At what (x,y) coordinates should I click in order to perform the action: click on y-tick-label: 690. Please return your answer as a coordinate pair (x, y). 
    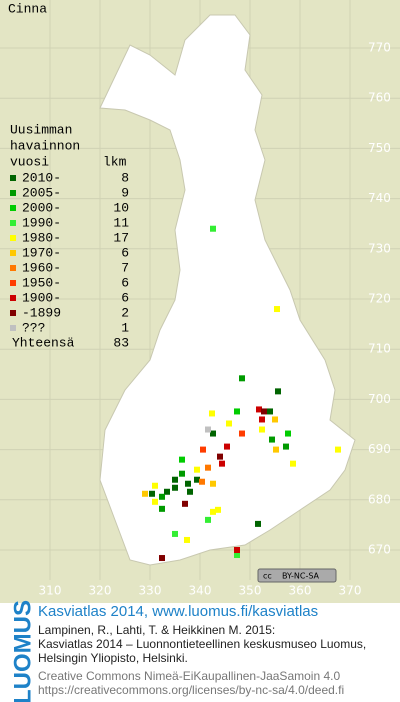
    Looking at the image, I should click on (379, 449).